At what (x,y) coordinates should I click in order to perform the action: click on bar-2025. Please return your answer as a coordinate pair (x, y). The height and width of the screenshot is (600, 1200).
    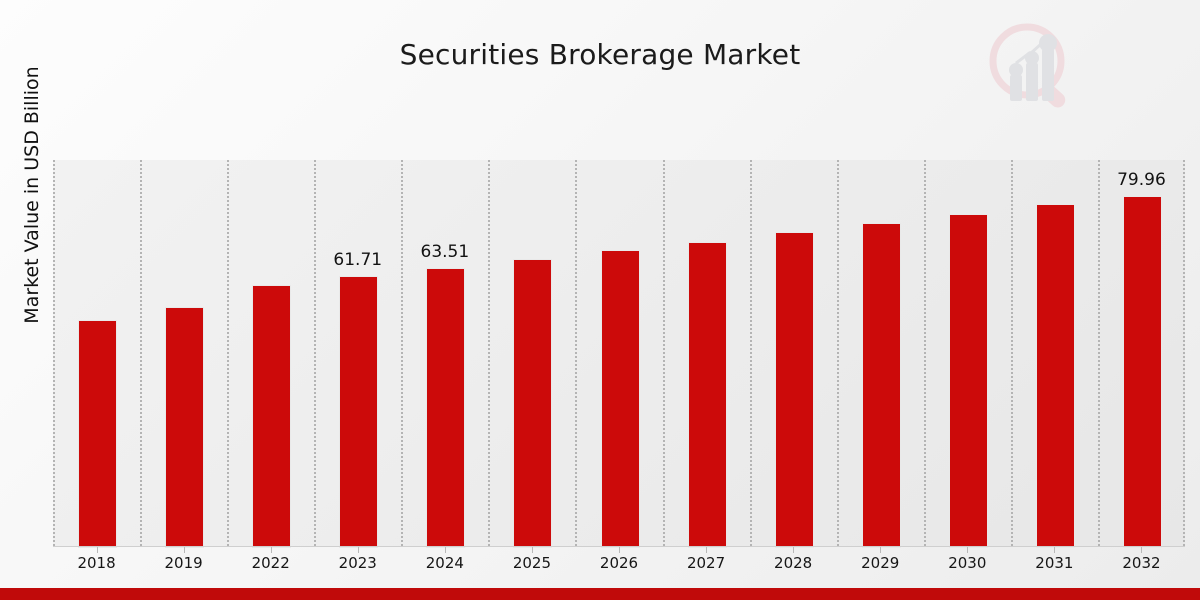
    Looking at the image, I should click on (532, 403).